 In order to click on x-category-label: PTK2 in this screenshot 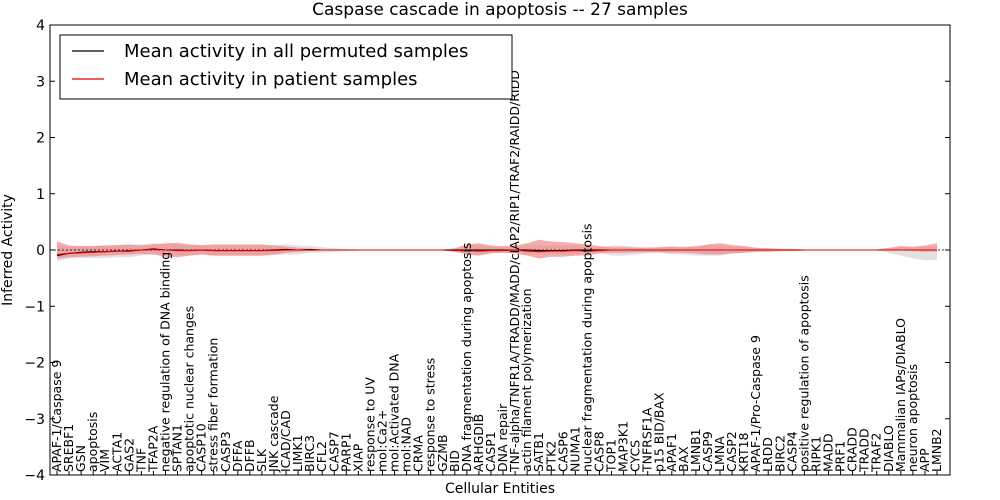, I will do `click(550, 456)`.